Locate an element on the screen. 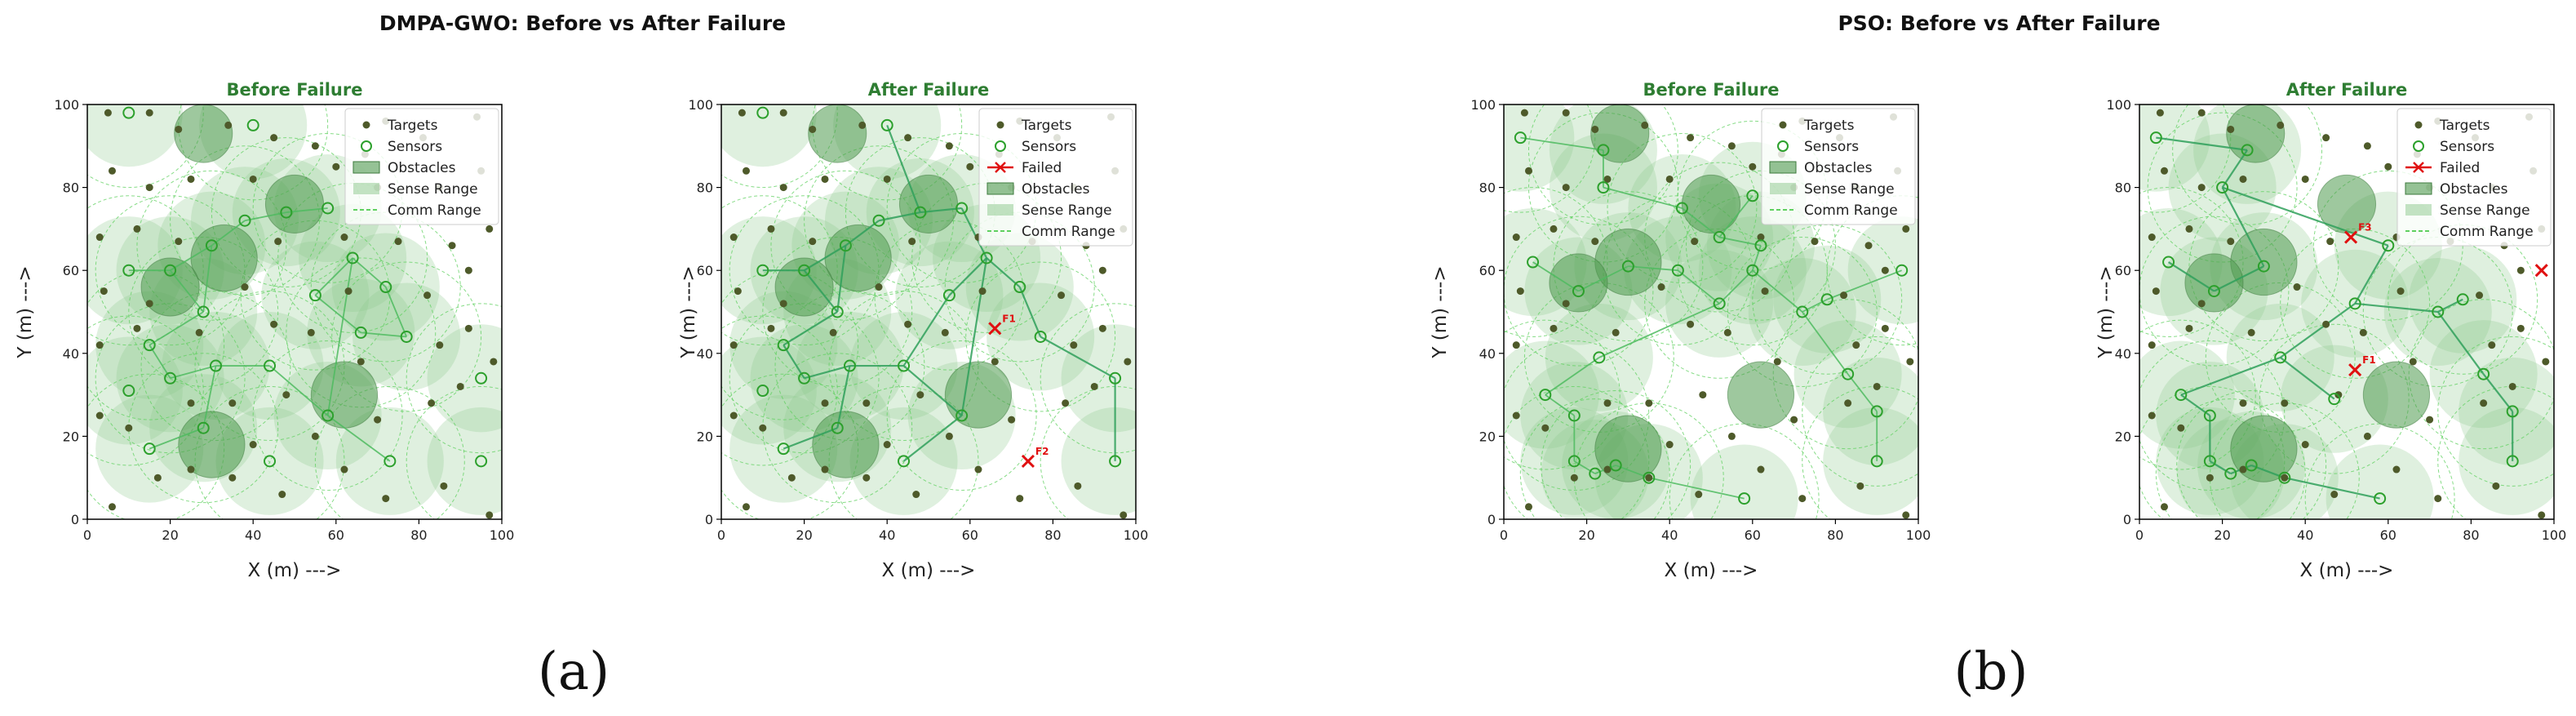 Image resolution: width=2576 pixels, height=716 pixels. x-tick-label: 20 is located at coordinates (2222, 535).